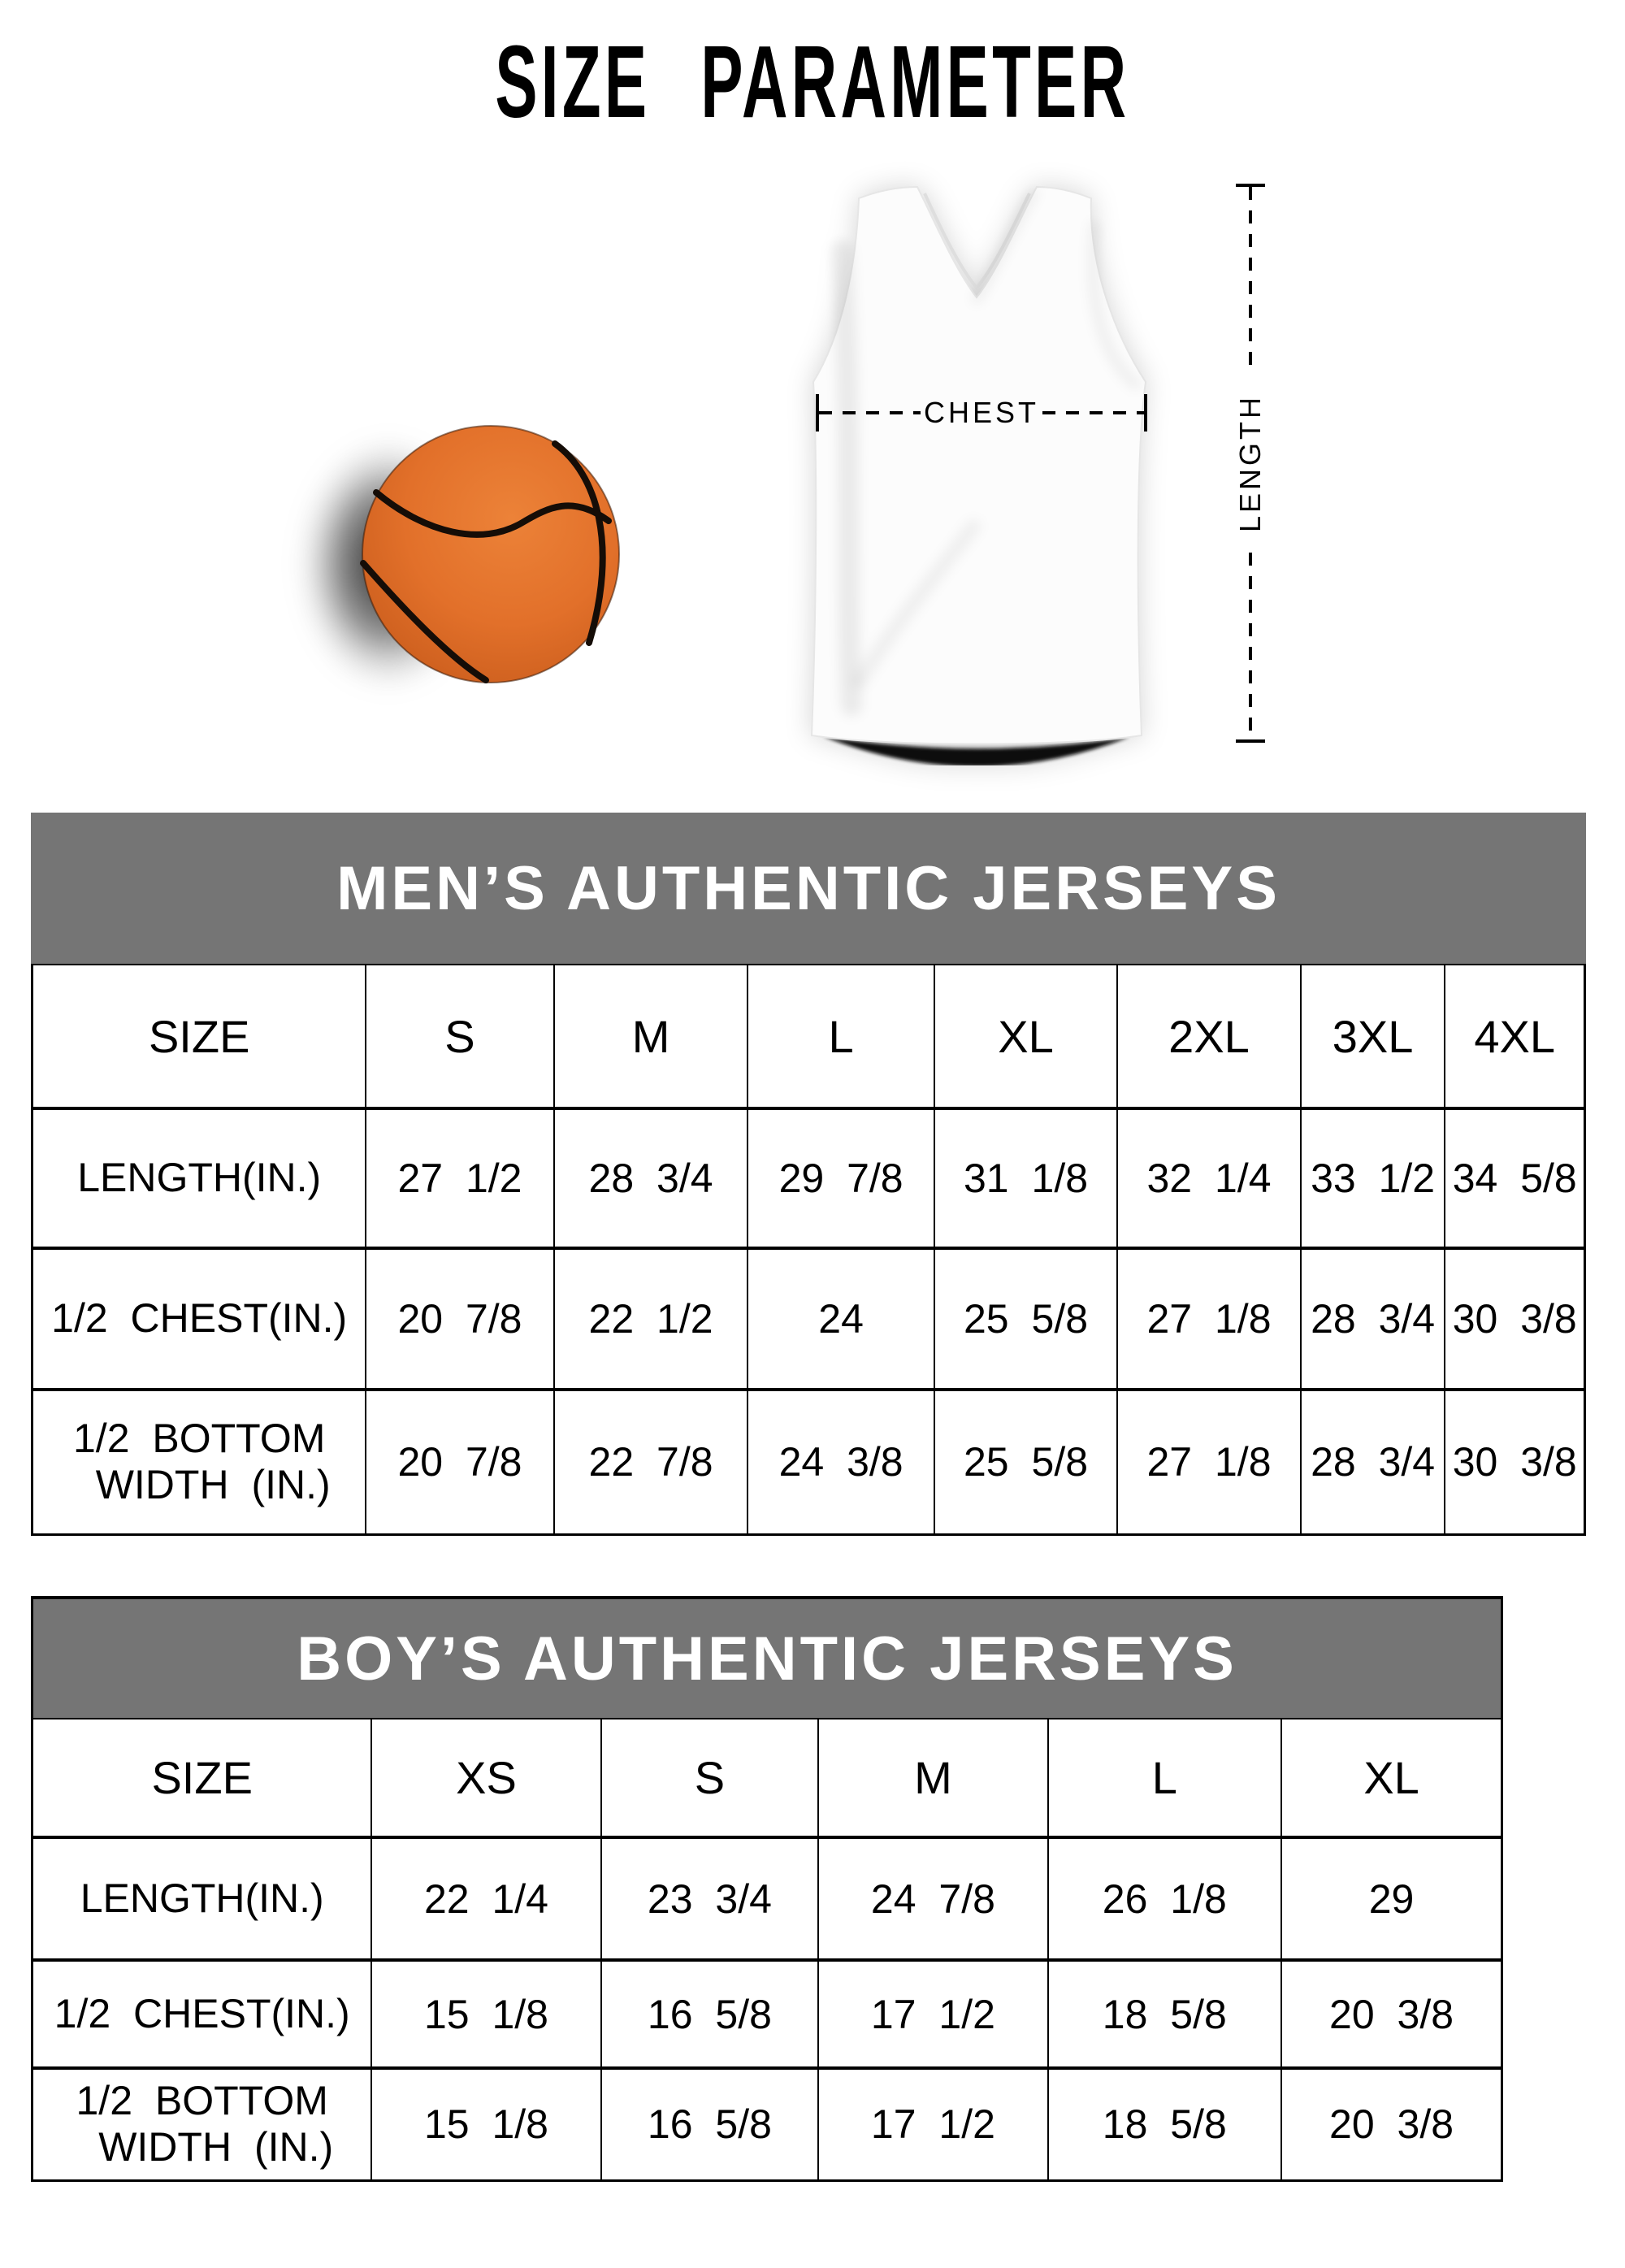 The height and width of the screenshot is (2268, 1625). Describe the element at coordinates (1209, 1037) in the screenshot. I see `header-cell-2xl: 2XL` at that location.